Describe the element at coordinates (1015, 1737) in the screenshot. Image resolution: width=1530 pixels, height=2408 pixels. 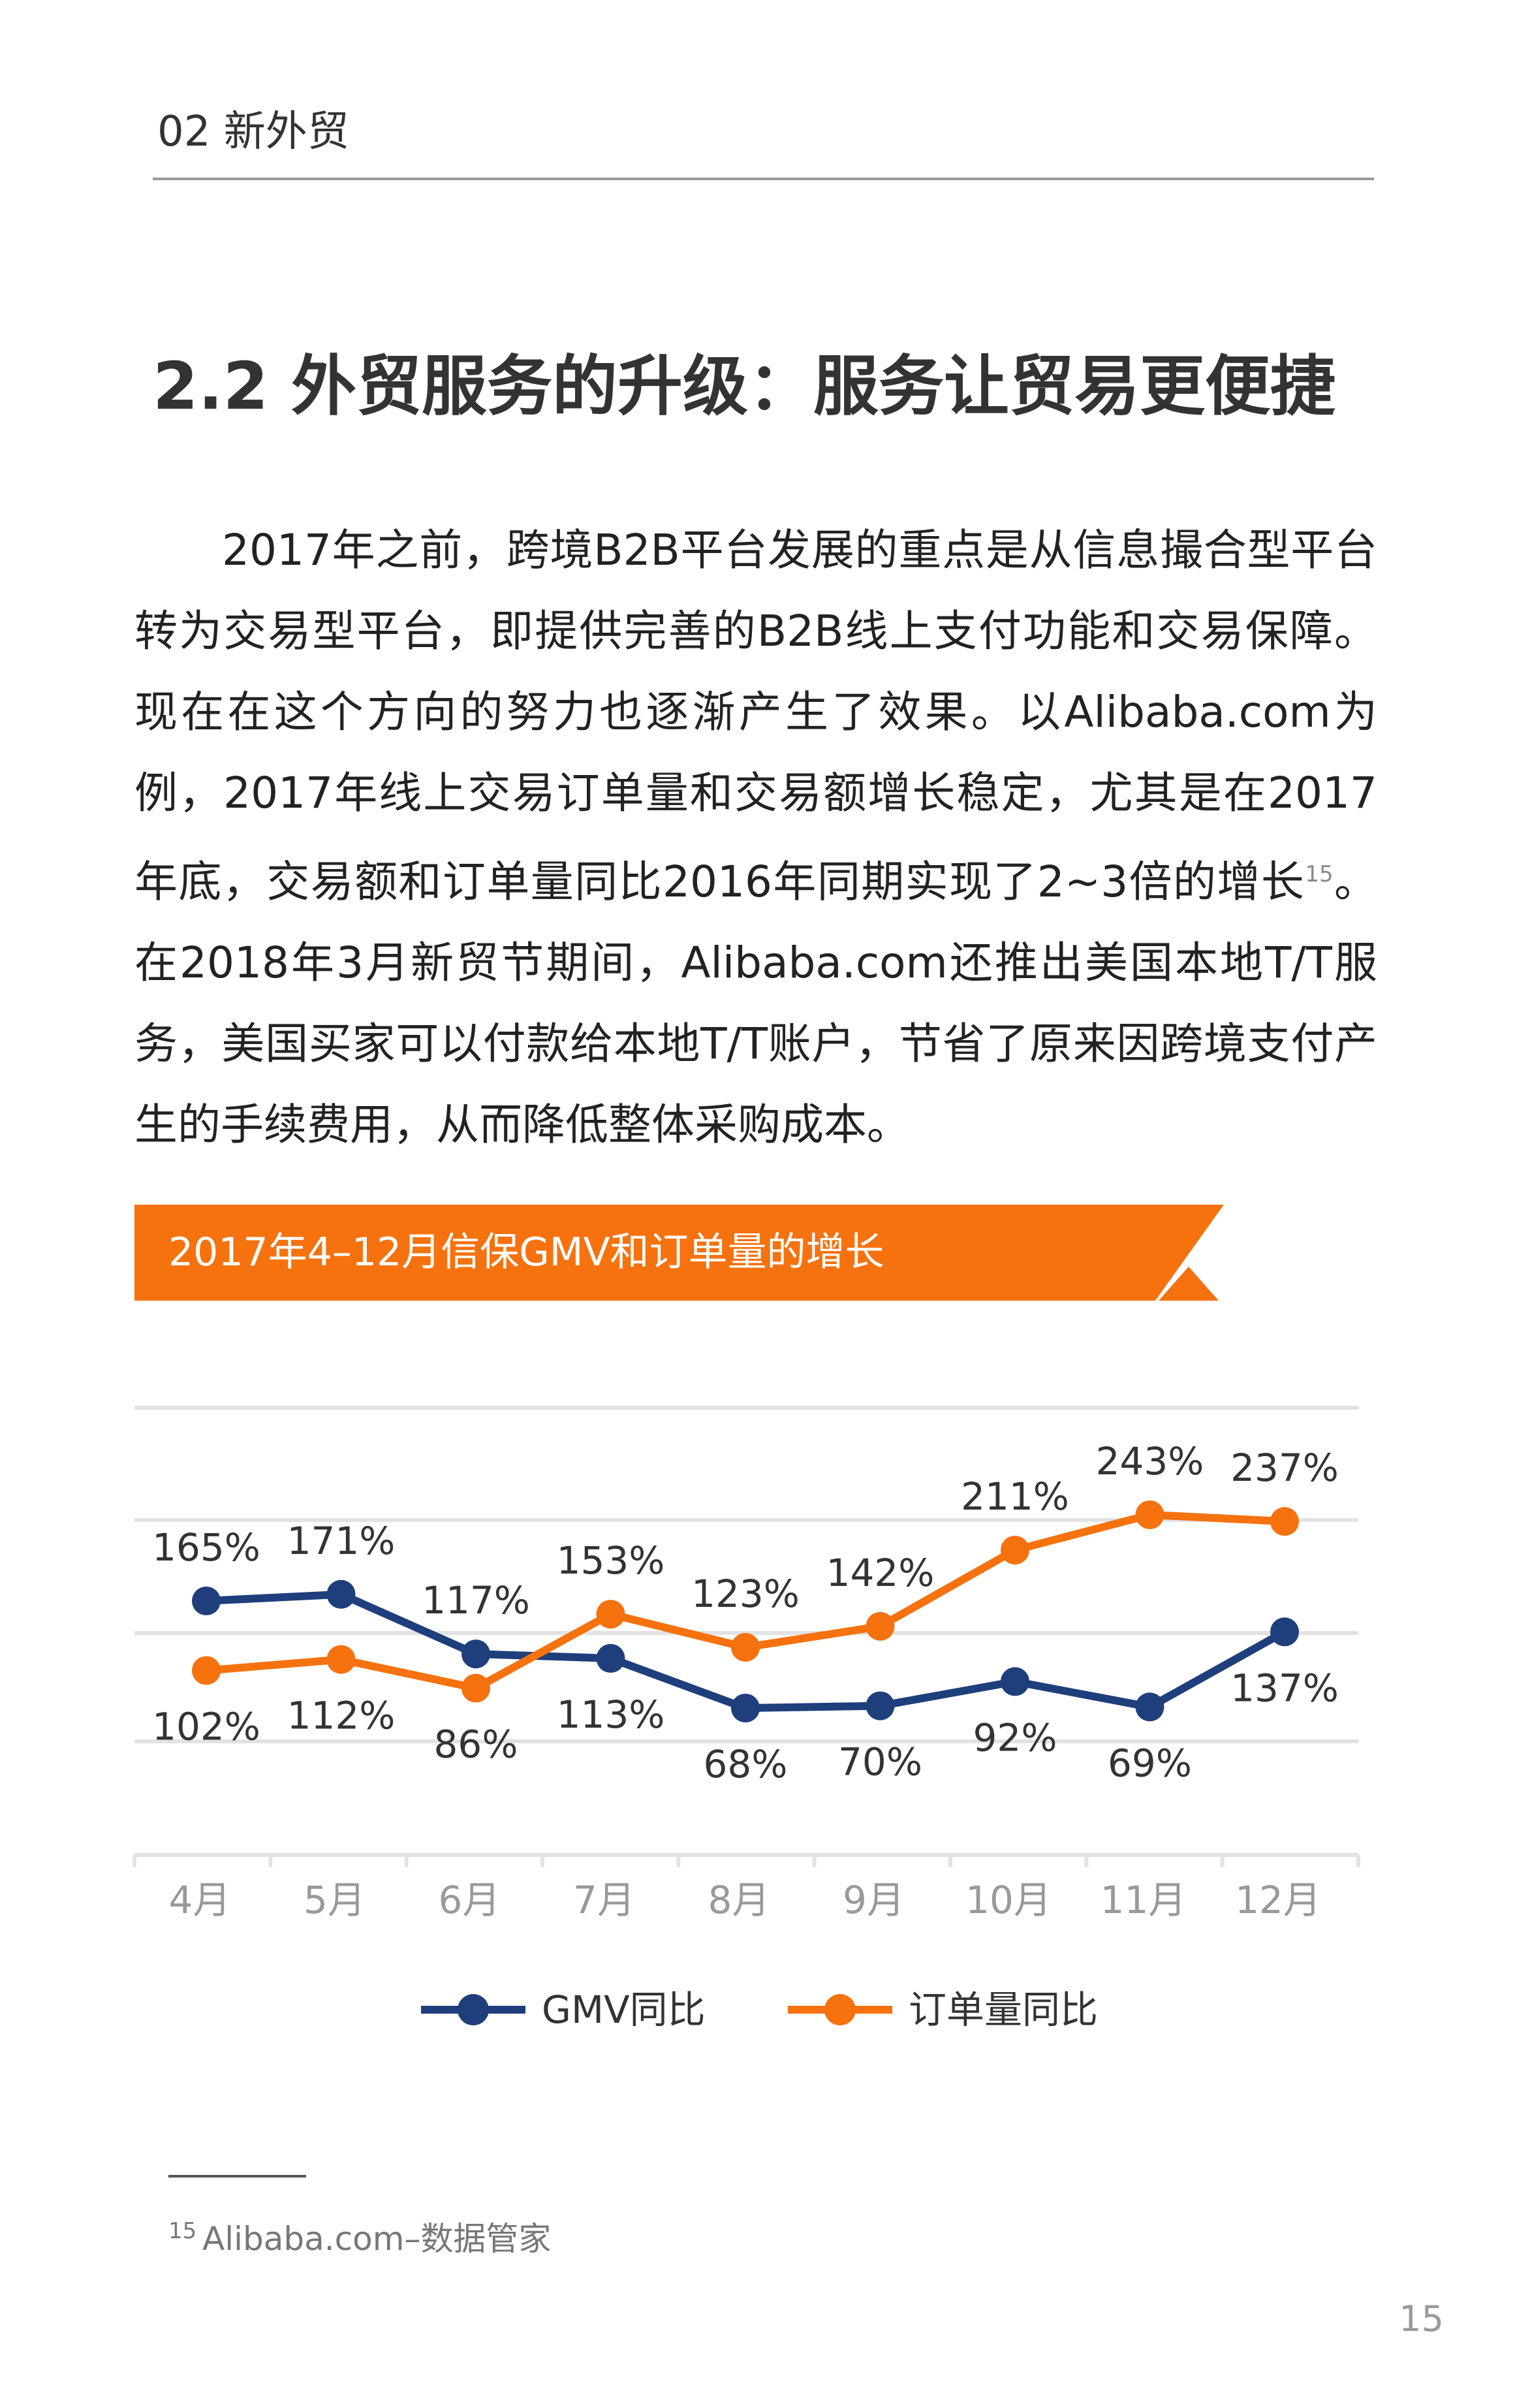
I see `data-label: 92%` at that location.